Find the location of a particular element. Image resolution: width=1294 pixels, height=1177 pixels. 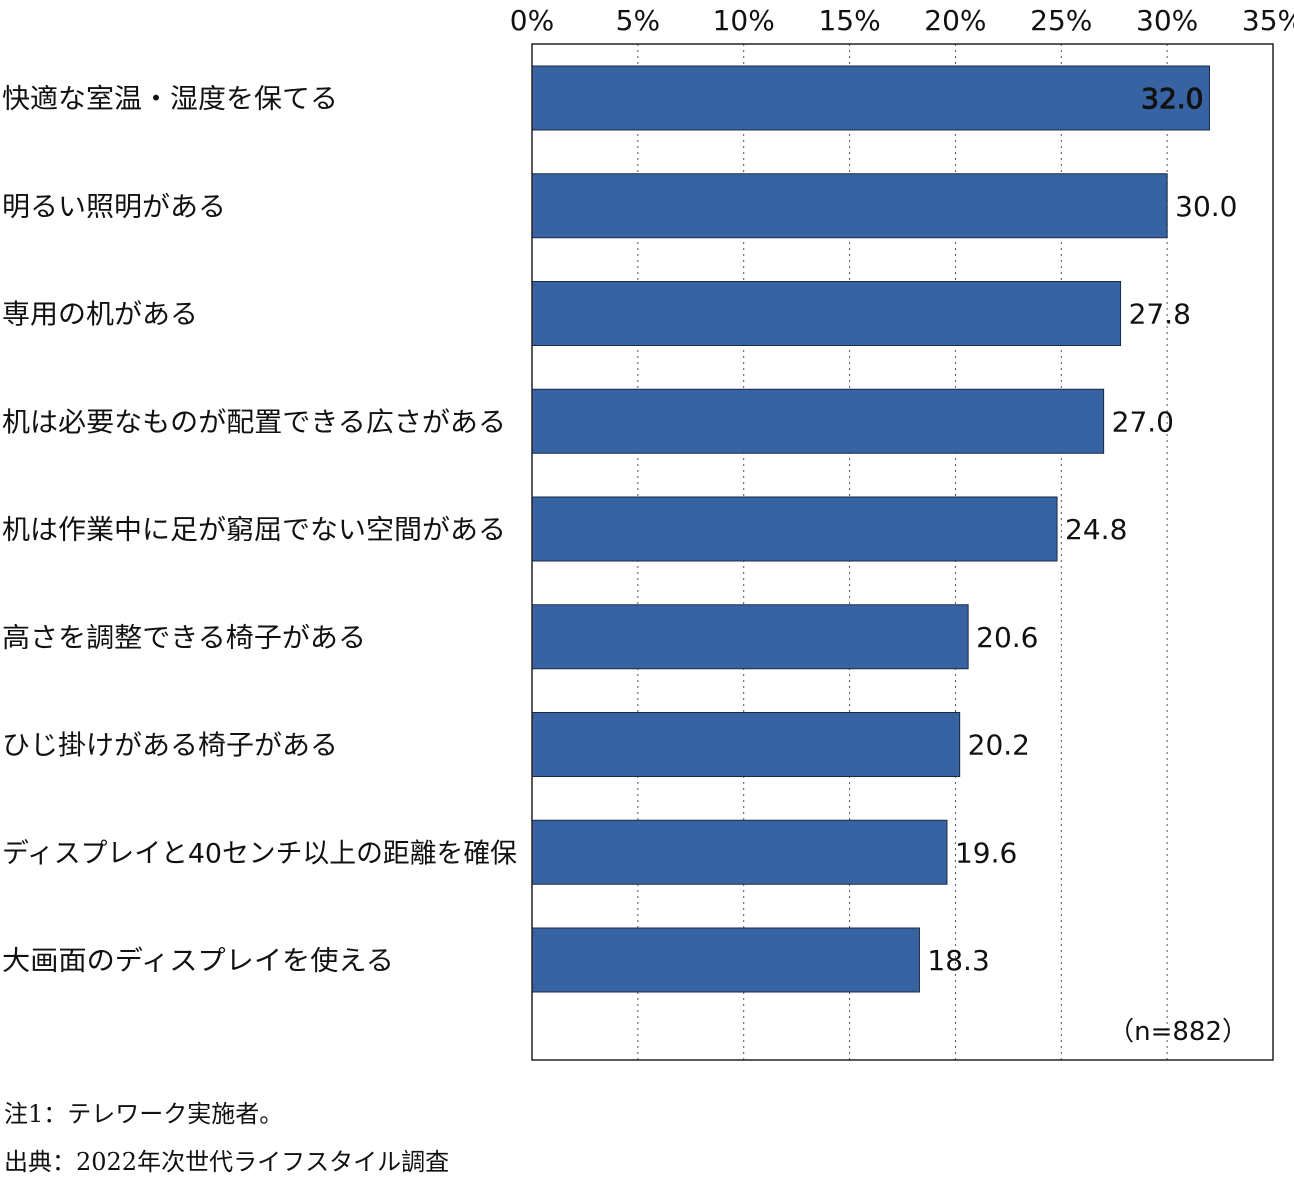

category-label: ひじ掛けがある椅子がある is located at coordinates (170, 746).